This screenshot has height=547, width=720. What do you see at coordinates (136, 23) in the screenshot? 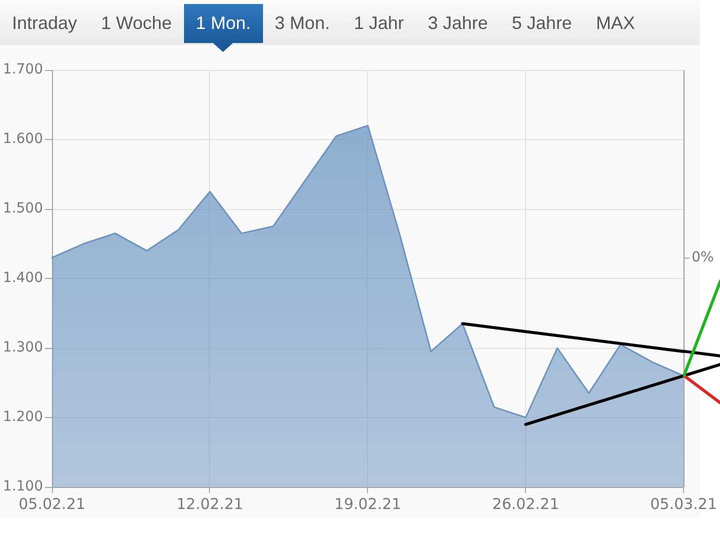
I see `text: 1 Woche` at bounding box center [136, 23].